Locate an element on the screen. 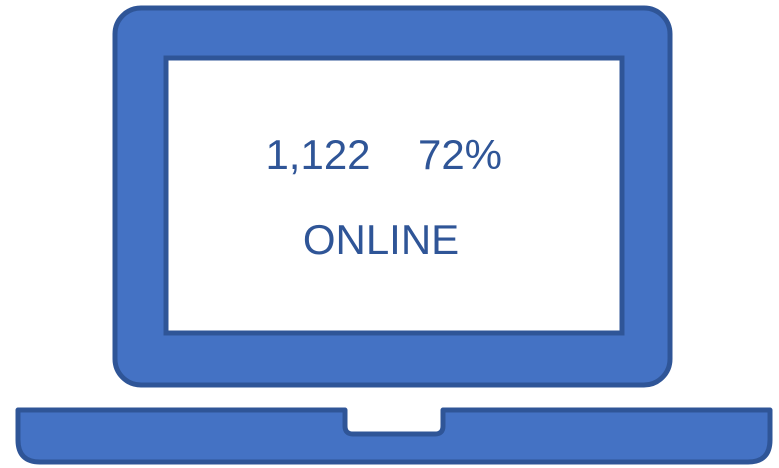 This screenshot has width=779, height=468. status-label: ONLINE is located at coordinates (381, 239).